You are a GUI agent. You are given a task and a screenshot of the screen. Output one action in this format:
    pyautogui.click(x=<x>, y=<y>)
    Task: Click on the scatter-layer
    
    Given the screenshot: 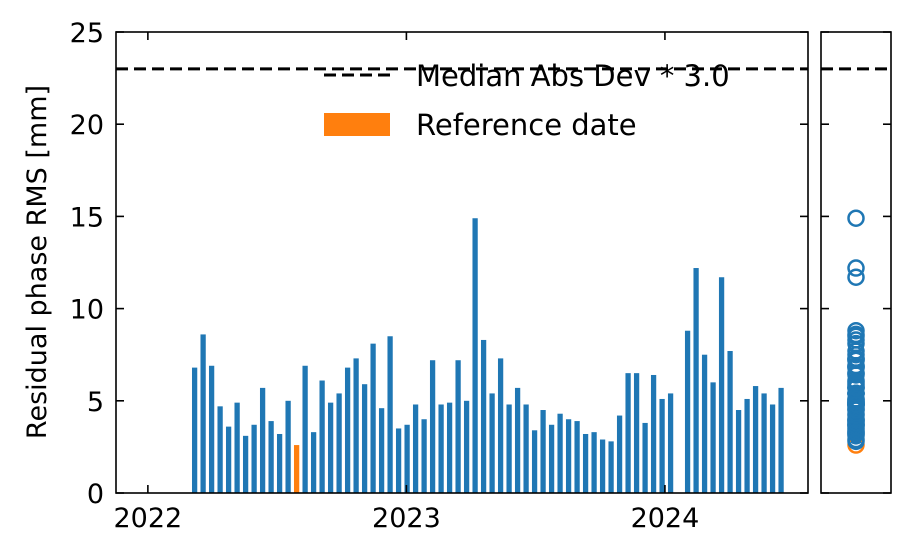 What is the action you would take?
    pyautogui.click(x=856, y=331)
    